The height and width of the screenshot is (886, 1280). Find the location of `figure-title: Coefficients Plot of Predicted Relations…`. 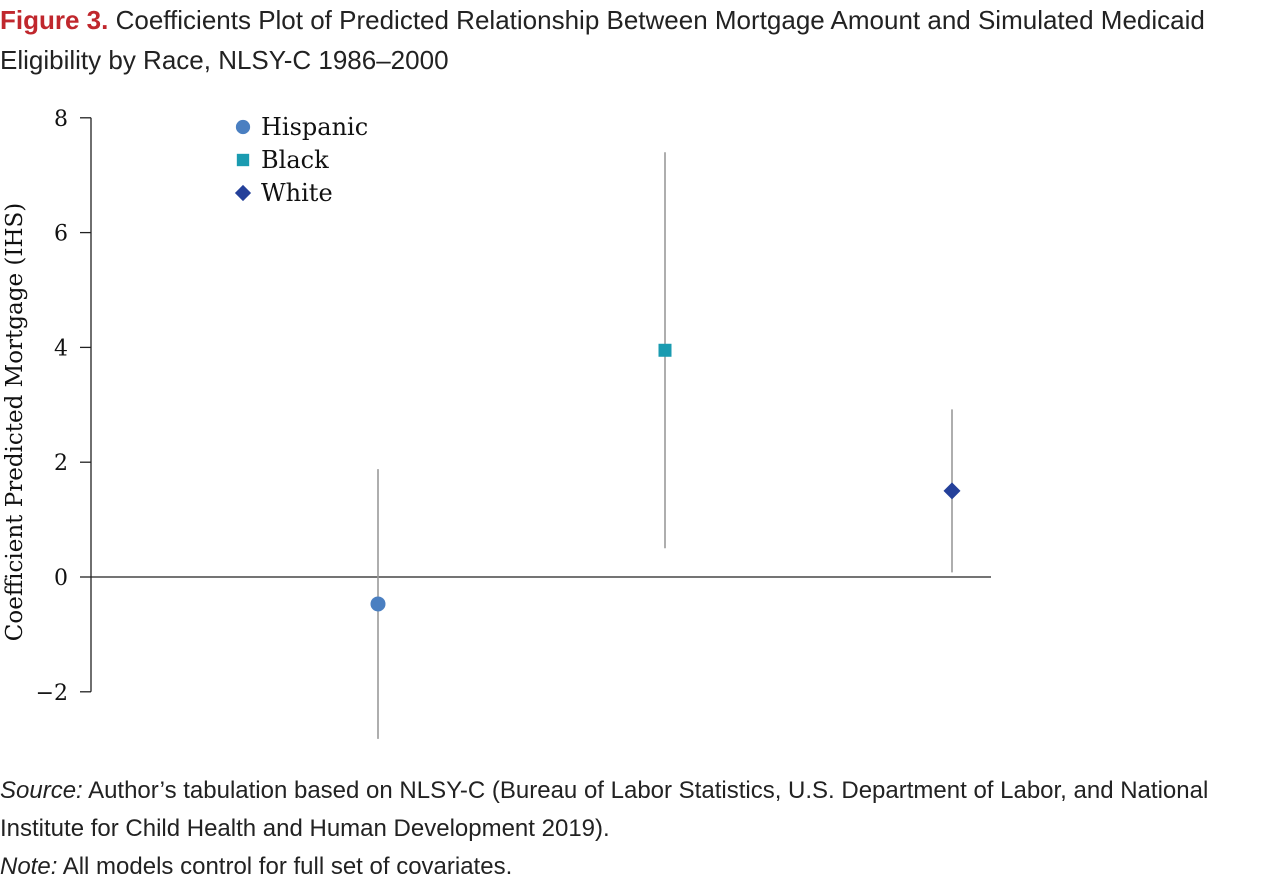

figure-title: Coefficients Plot of Predicted Relations… is located at coordinates (602, 40).